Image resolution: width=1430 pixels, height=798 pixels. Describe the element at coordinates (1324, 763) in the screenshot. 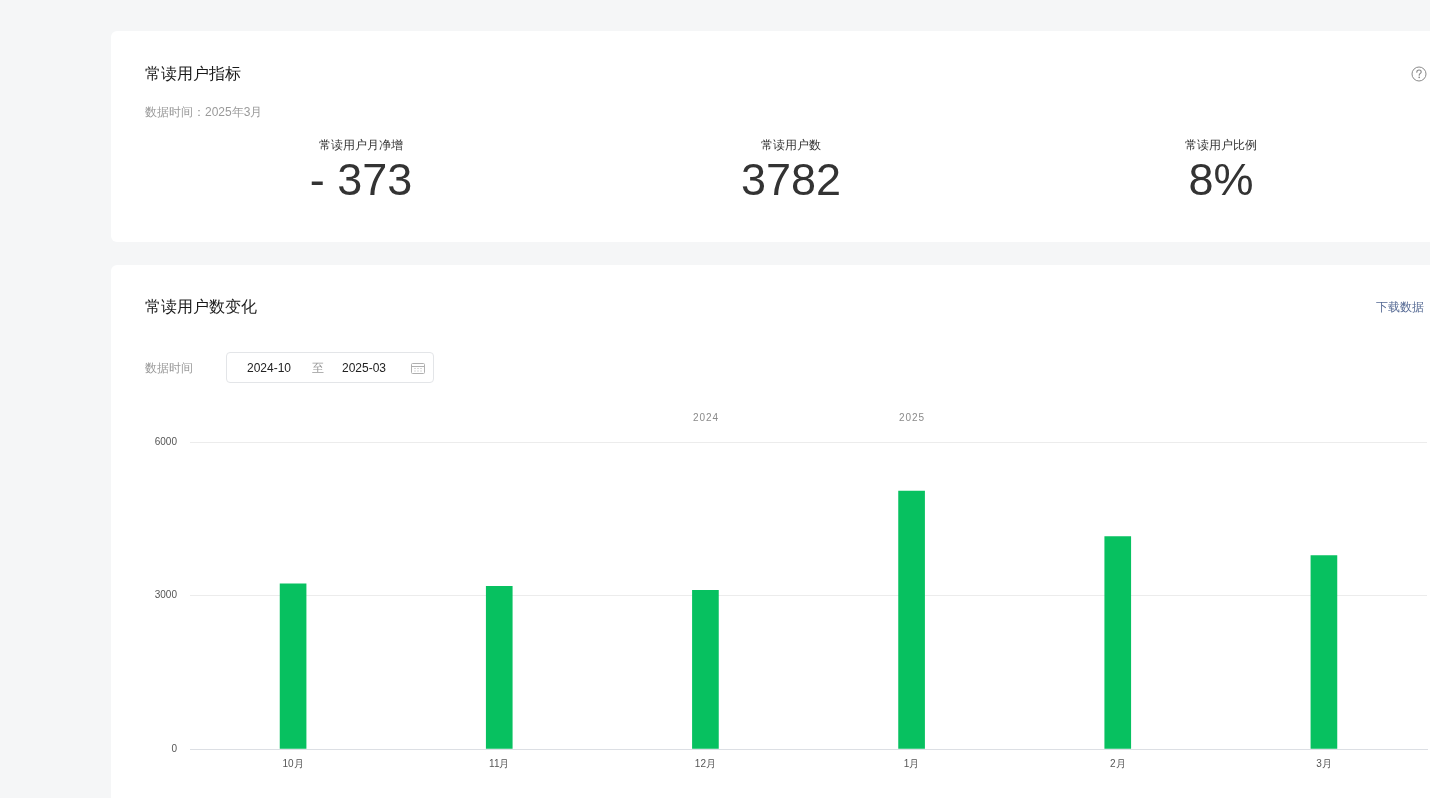

I see `x-tick-label: 3月` at that location.